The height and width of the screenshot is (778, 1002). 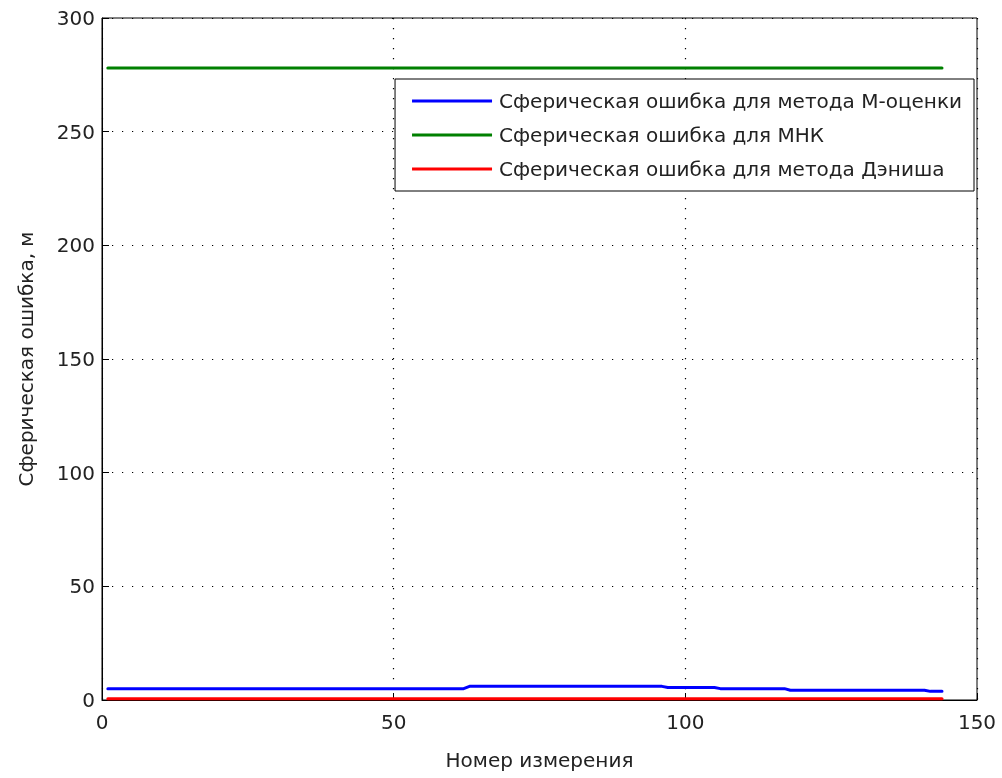 What do you see at coordinates (730, 101) in the screenshot?
I see `legend-label: Сферическая ошибка для метода М-оценки` at bounding box center [730, 101].